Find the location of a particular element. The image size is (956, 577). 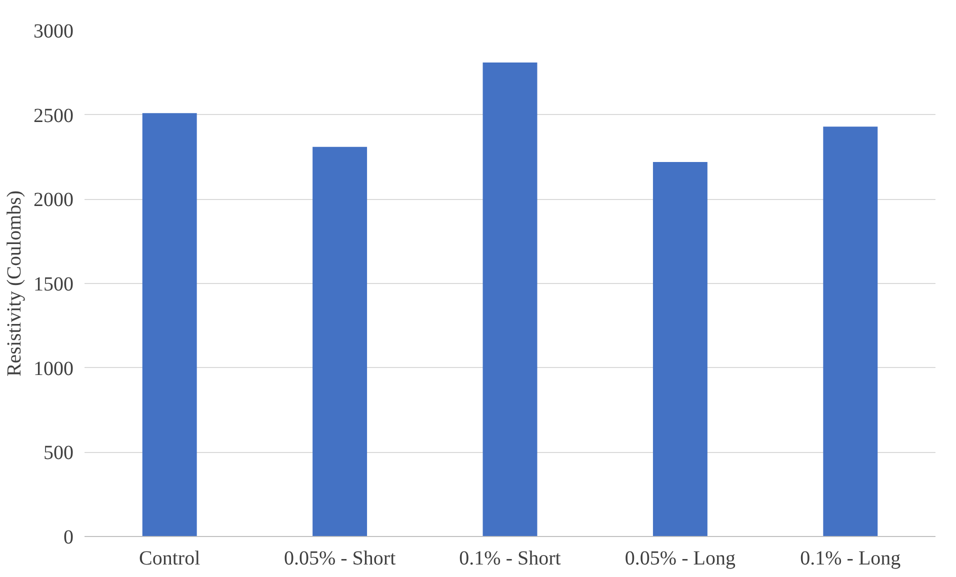

y-tick-label: 0 is located at coordinates (69, 537).